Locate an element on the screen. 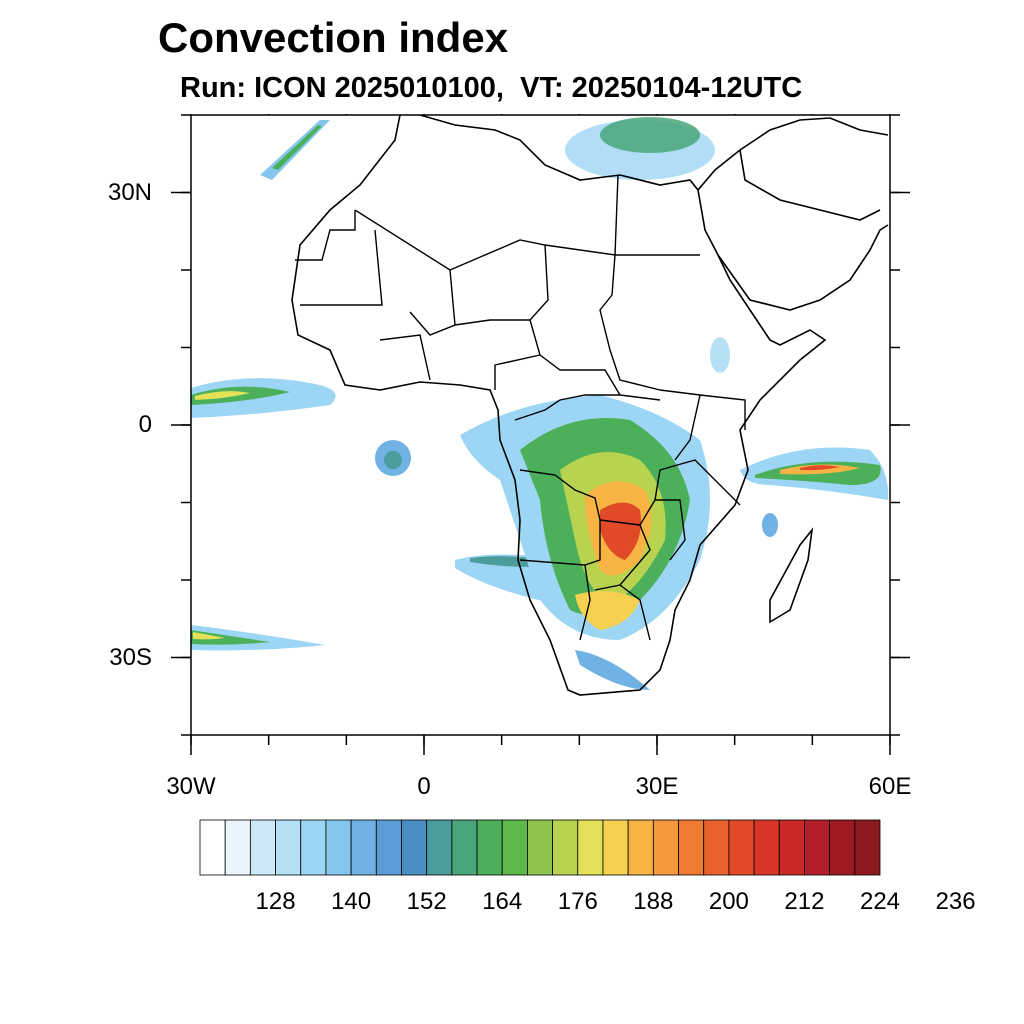 The width and height of the screenshot is (1024, 1024). lon-tick-label: 0 is located at coordinates (424, 786).